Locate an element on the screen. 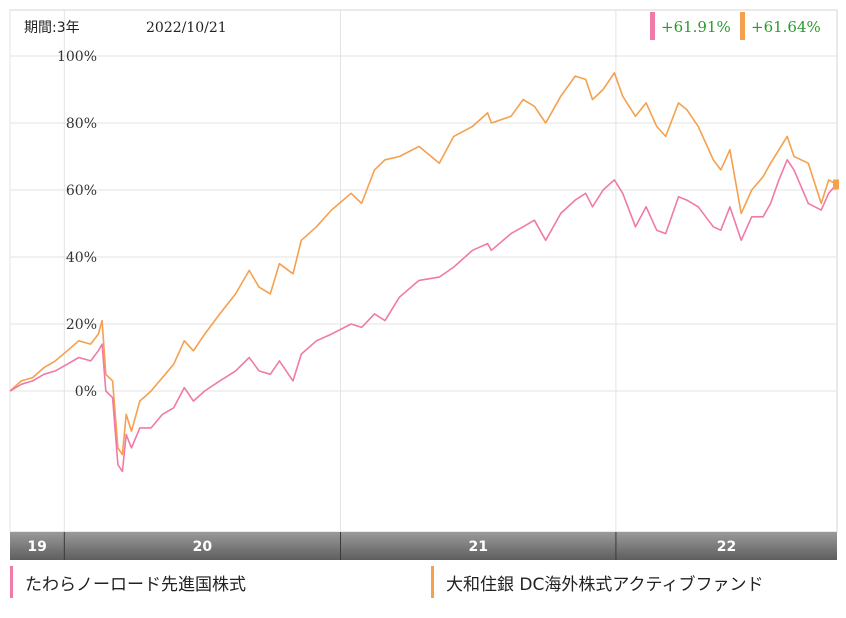 This screenshot has width=846, height=618. y-tick-label: 40% is located at coordinates (81, 258).